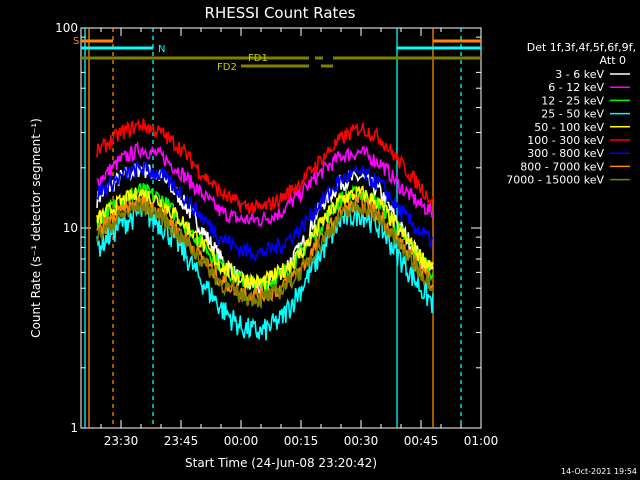 This screenshot has height=480, width=640. I want to click on flag-label-s: S, so click(76, 41).